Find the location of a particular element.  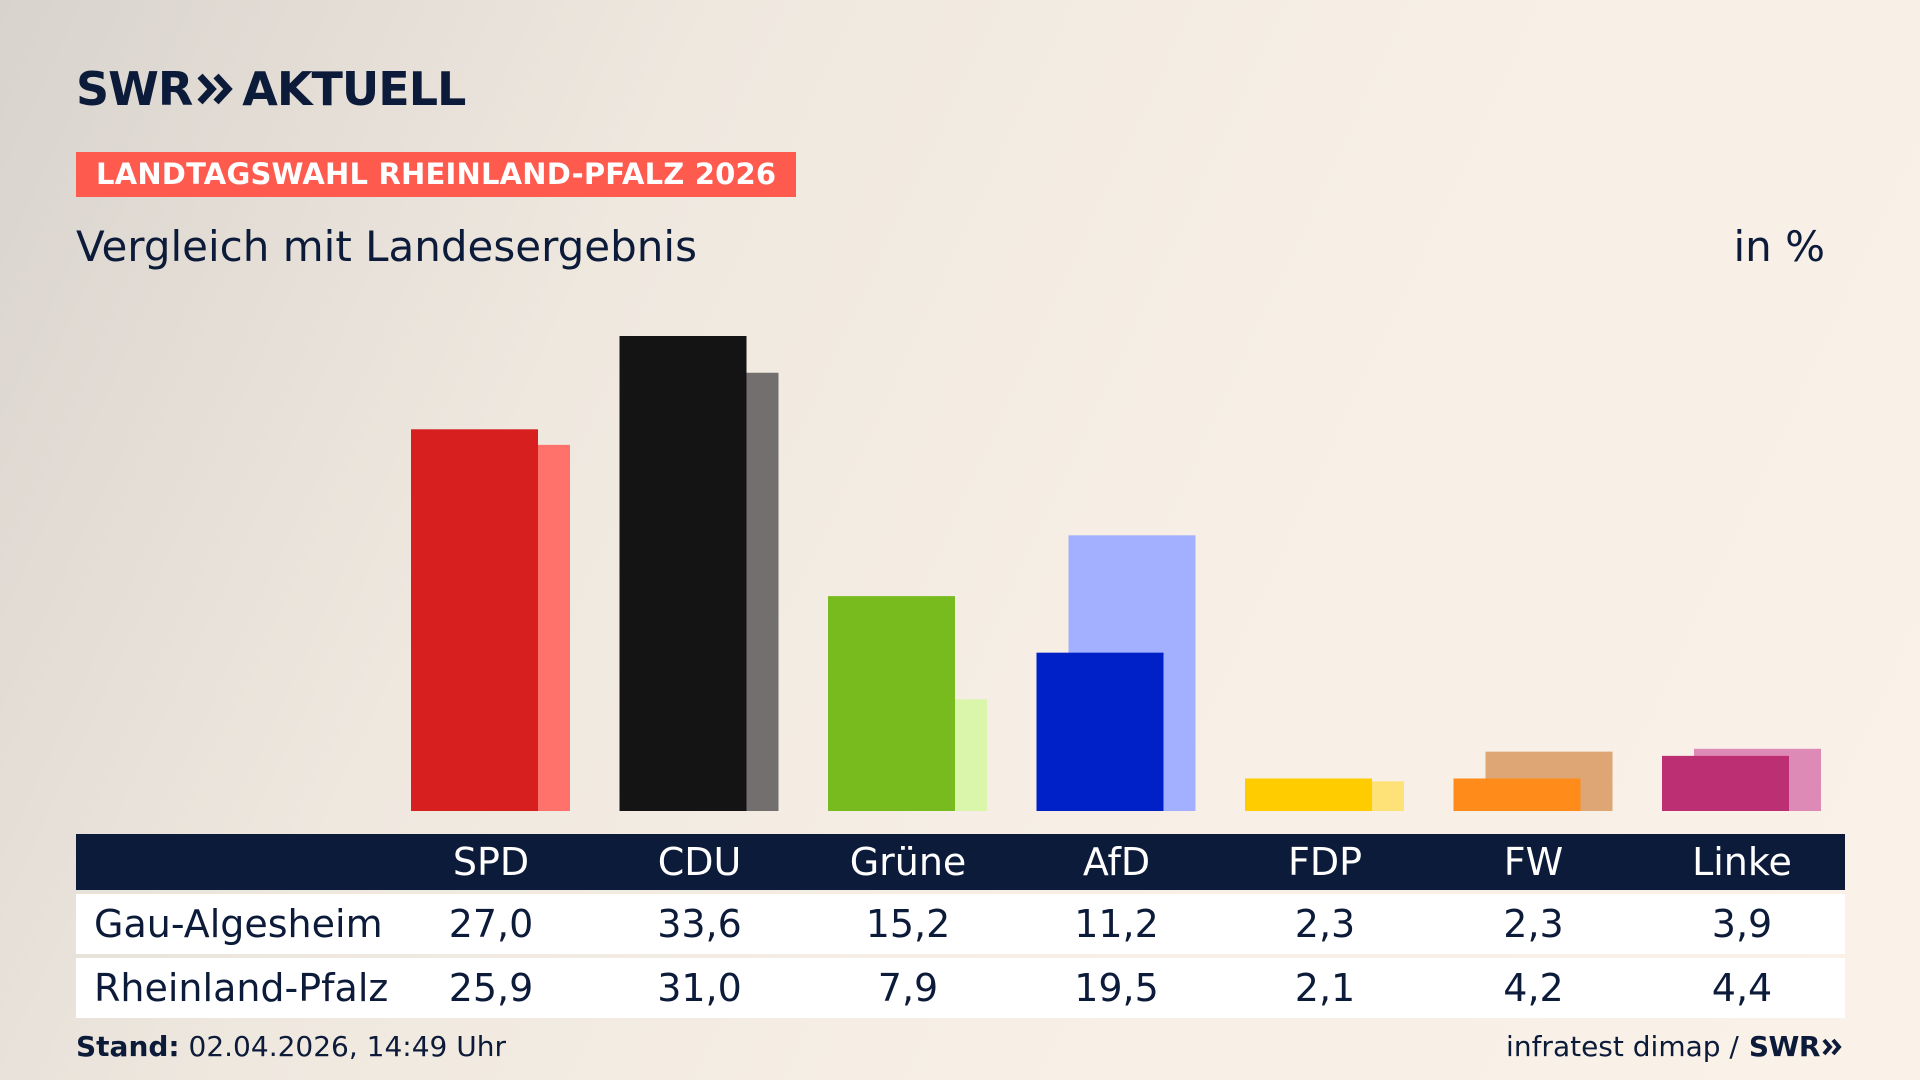

table-cell: 27,0 is located at coordinates (491, 924).